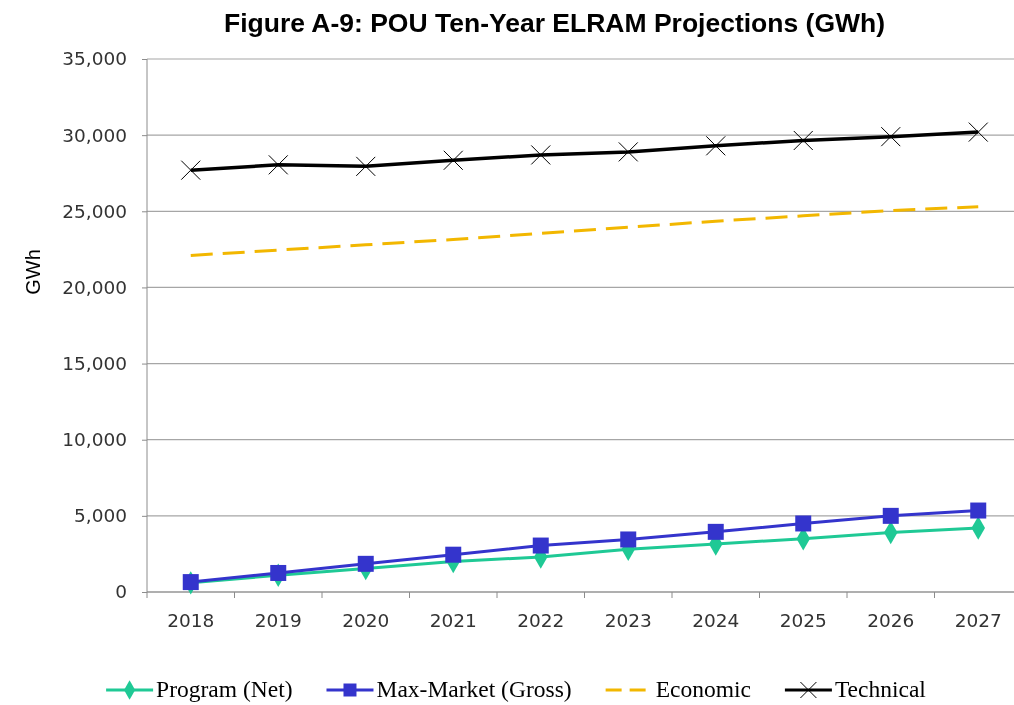 This screenshot has width=1014, height=705. I want to click on y-tick-label: 20,000, so click(94, 287).